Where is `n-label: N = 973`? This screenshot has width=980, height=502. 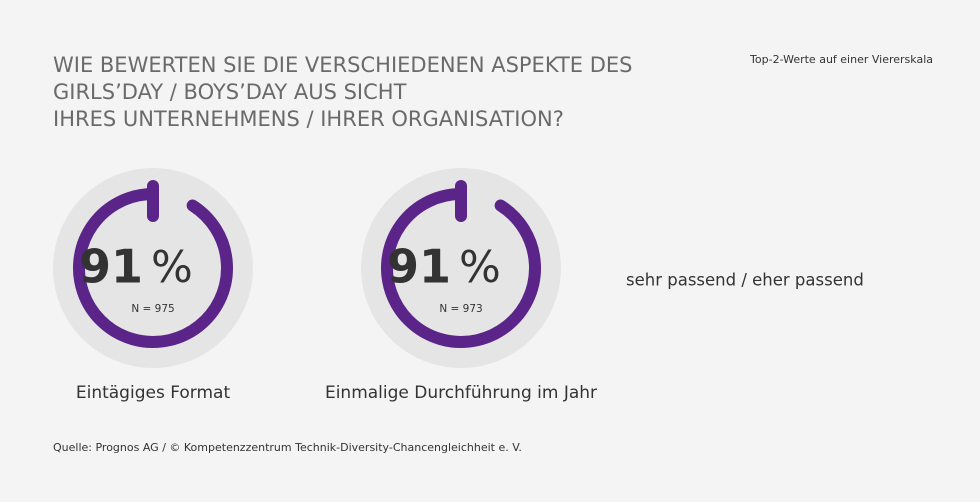 n-label: N = 973 is located at coordinates (460, 309).